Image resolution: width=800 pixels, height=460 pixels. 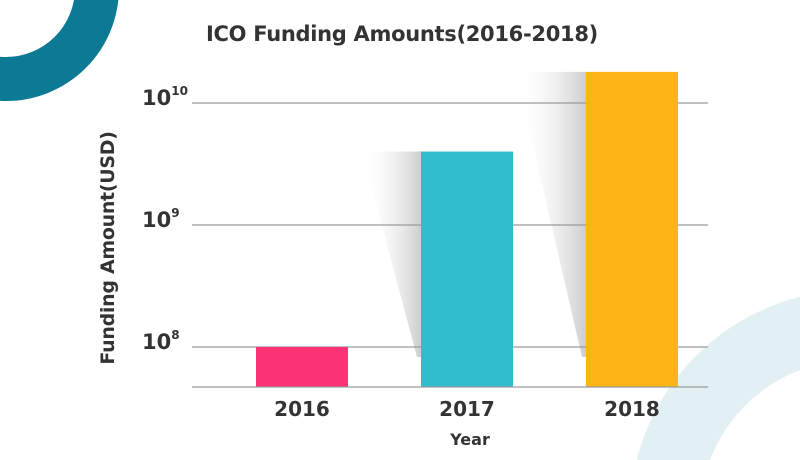 What do you see at coordinates (467, 409) in the screenshot?
I see `x-tick-label: 2017` at bounding box center [467, 409].